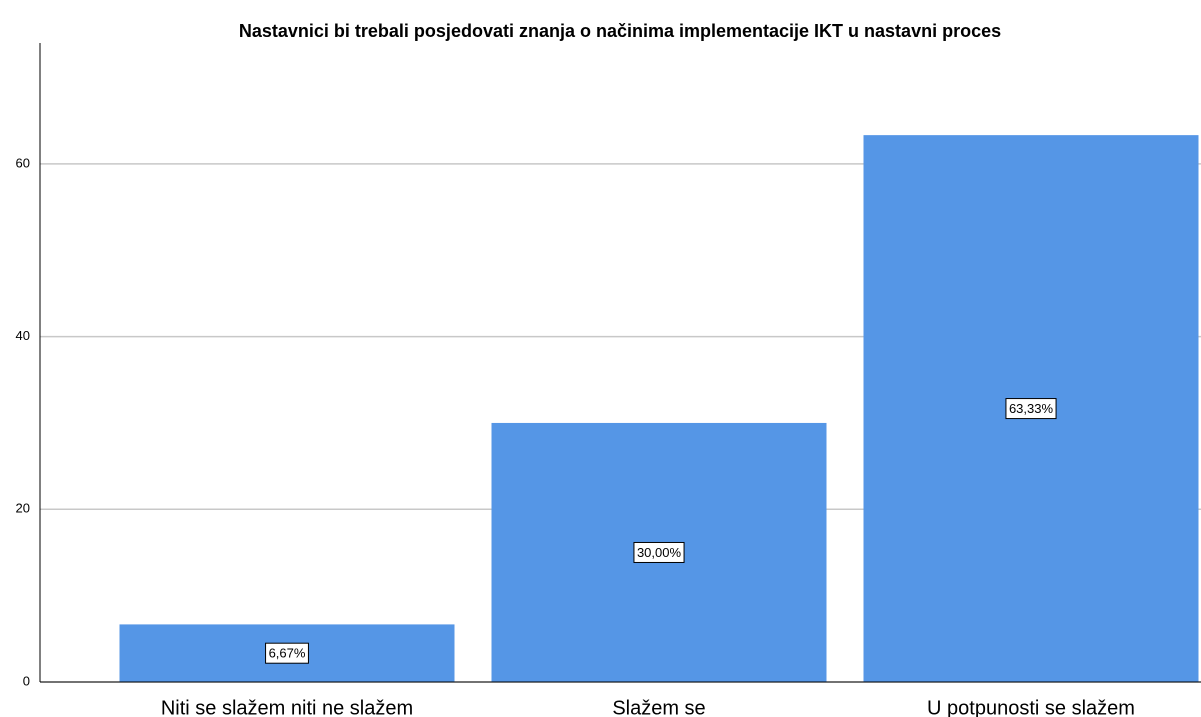 This screenshot has height=717, width=1201. Describe the element at coordinates (658, 707) in the screenshot. I see `x-tick-label: Slažem se` at that location.